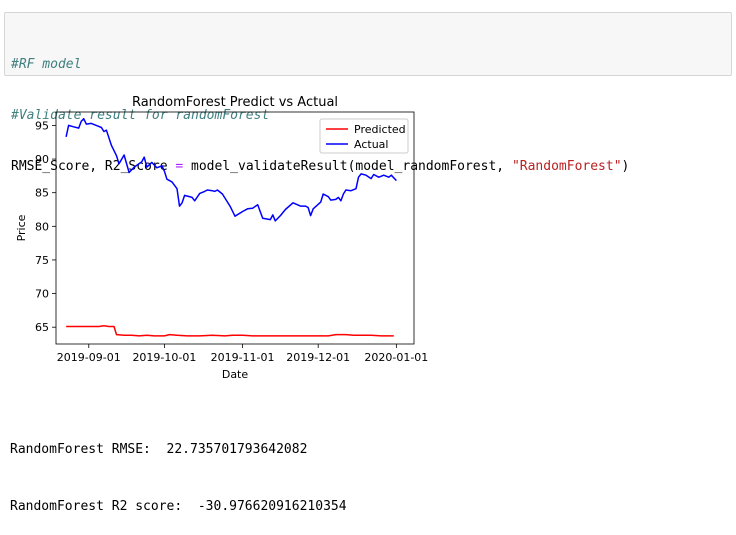 The image size is (736, 535). I want to click on y-tick-label: 70, so click(42, 294).